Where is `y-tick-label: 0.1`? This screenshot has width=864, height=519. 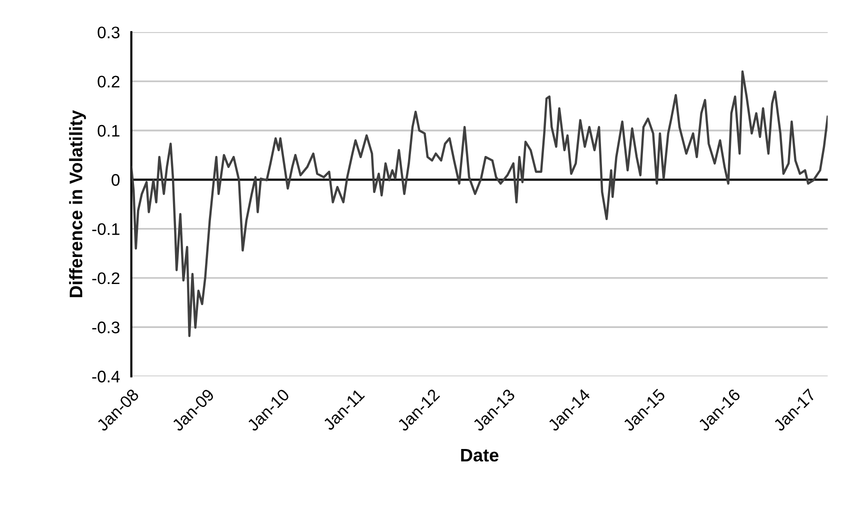 y-tick-label: 0.1 is located at coordinates (109, 130).